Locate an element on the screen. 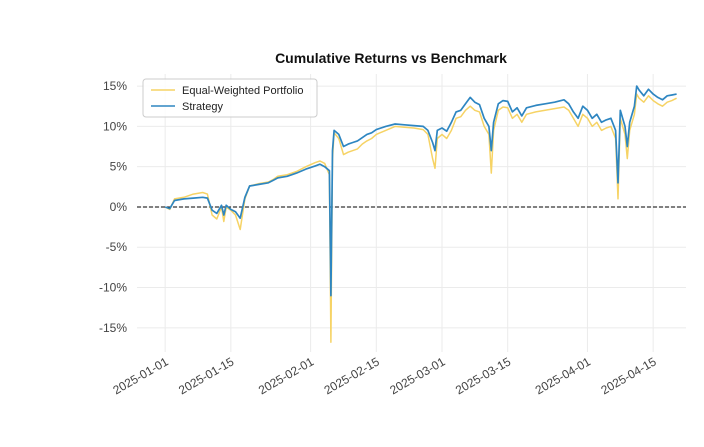 This screenshot has width=704, height=447. legend: Equal-Weighted Portfolio Strategy is located at coordinates (230, 98).